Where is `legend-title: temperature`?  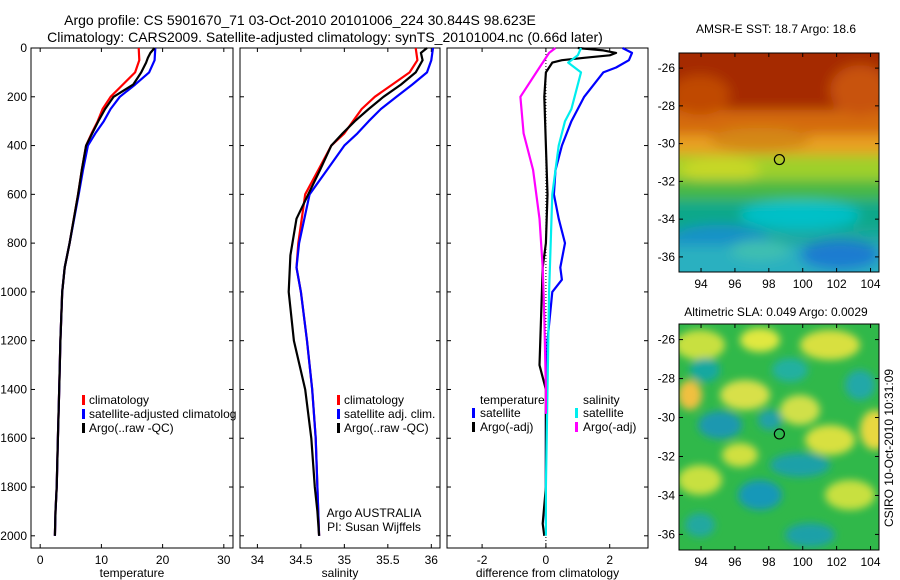
legend-title: temperature is located at coordinates (512, 400).